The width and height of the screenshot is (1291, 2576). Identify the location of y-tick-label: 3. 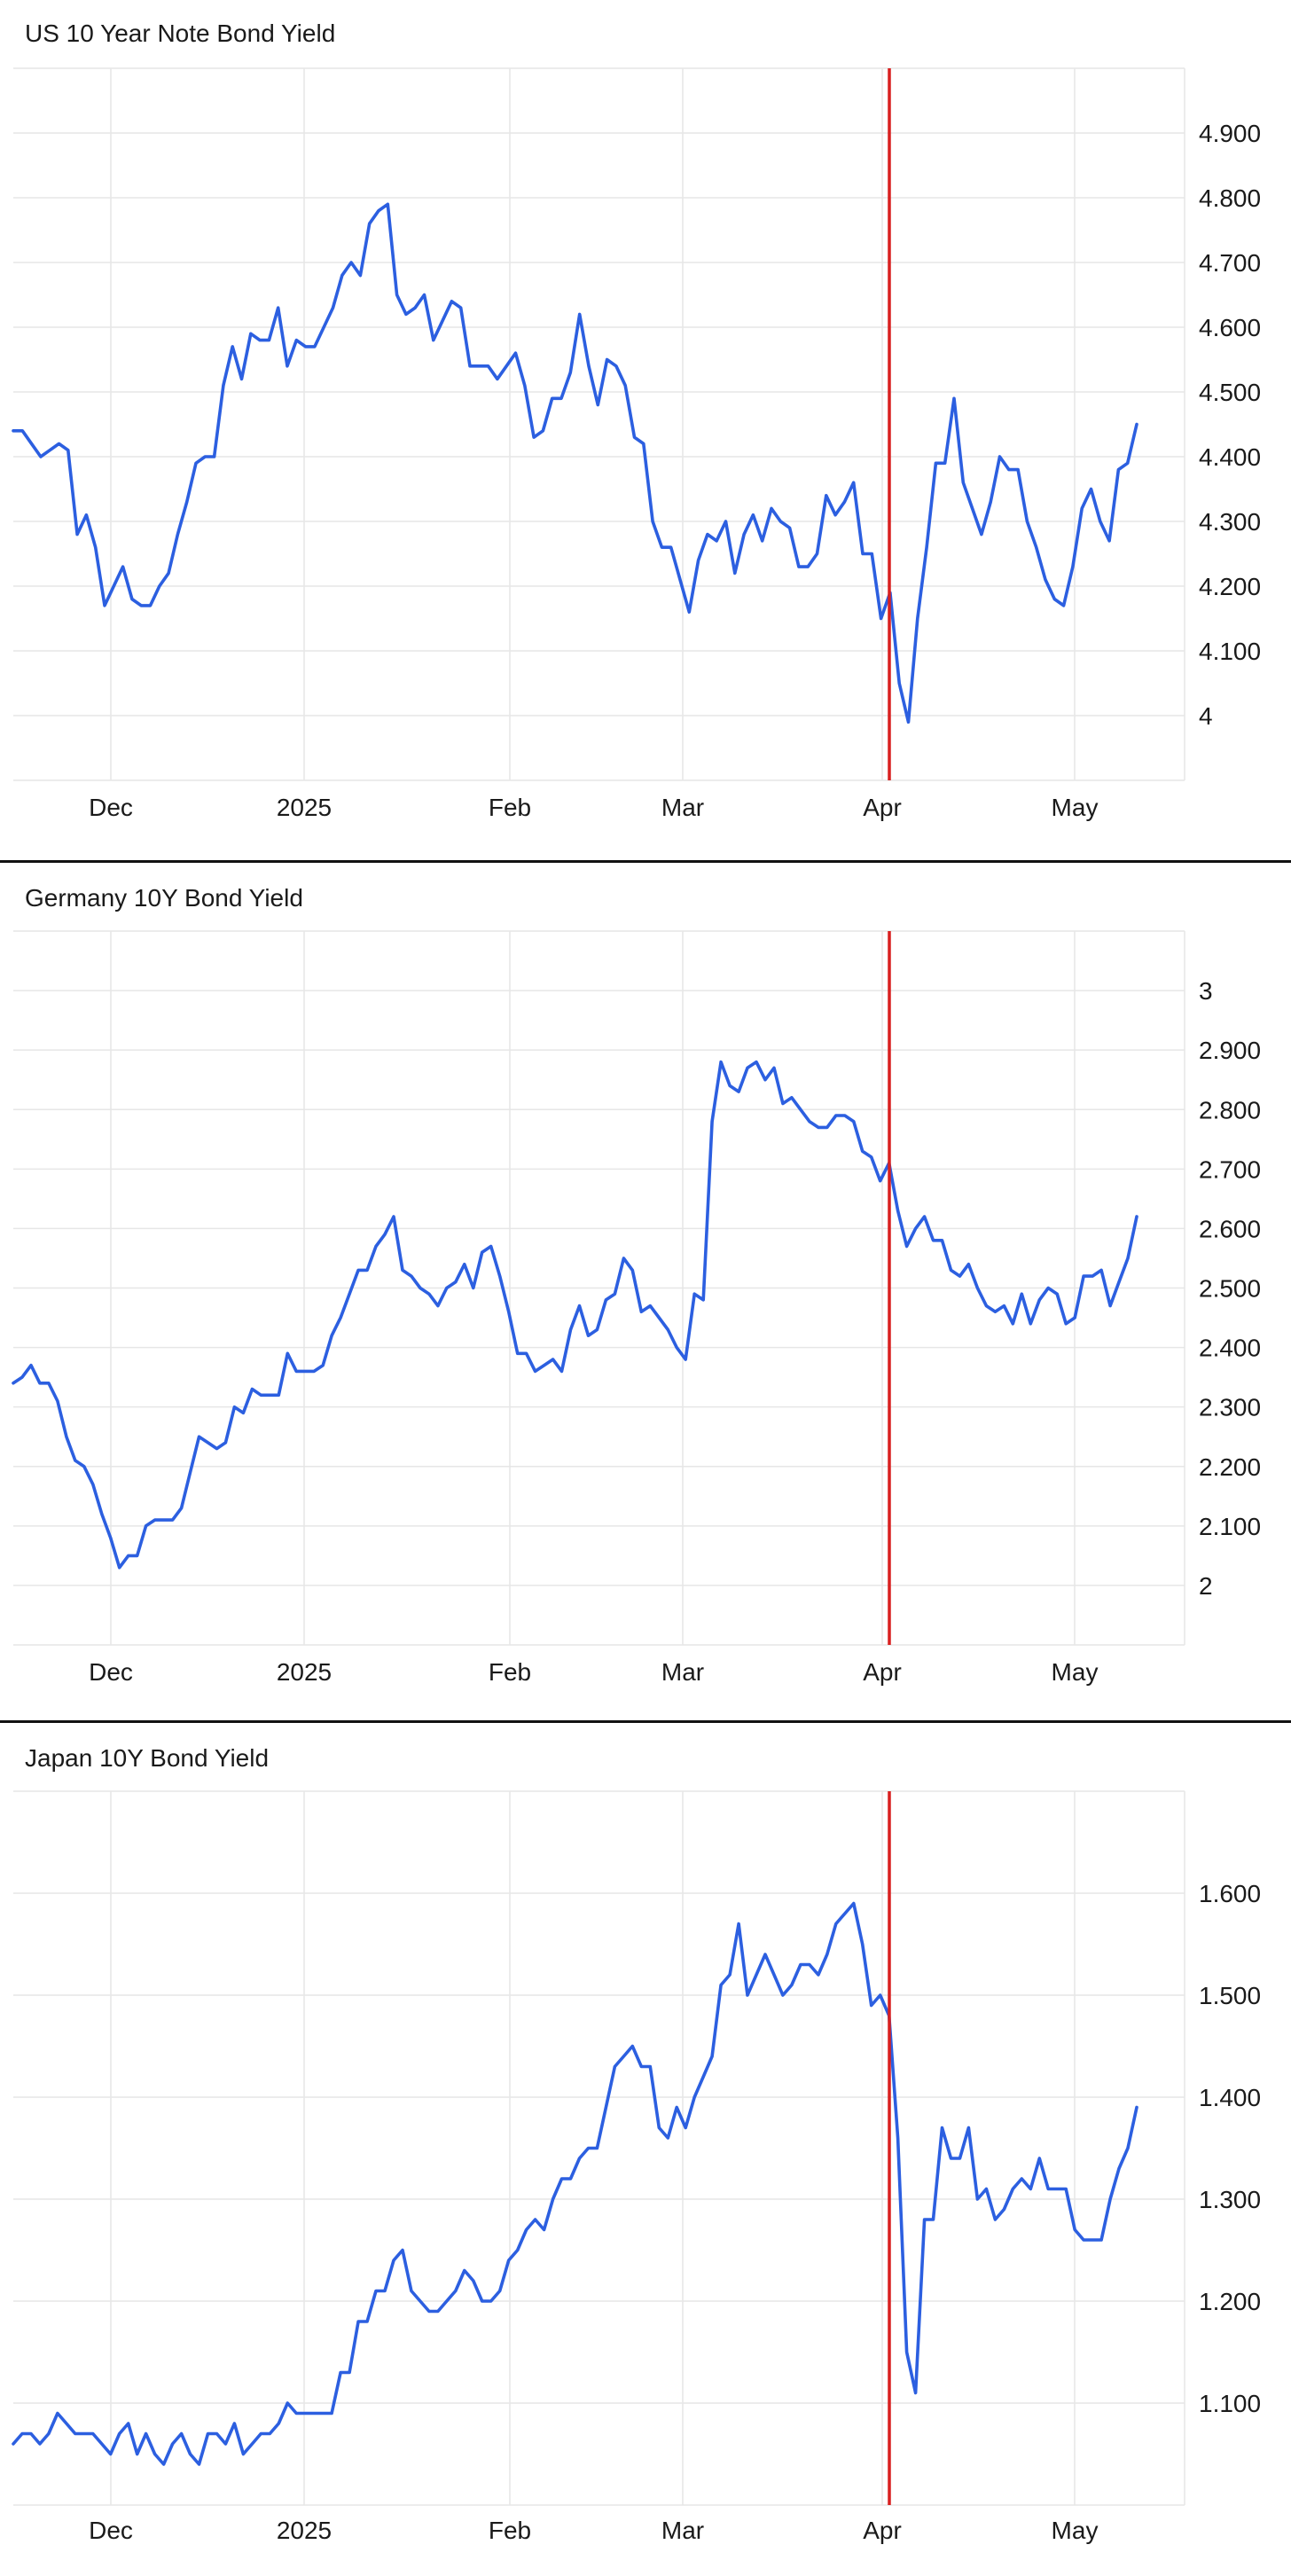
(1206, 991).